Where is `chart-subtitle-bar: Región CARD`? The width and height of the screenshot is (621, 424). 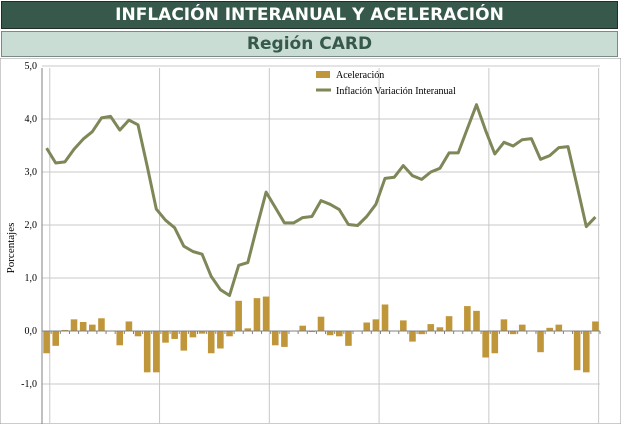
chart-subtitle-bar: Región CARD is located at coordinates (309, 44).